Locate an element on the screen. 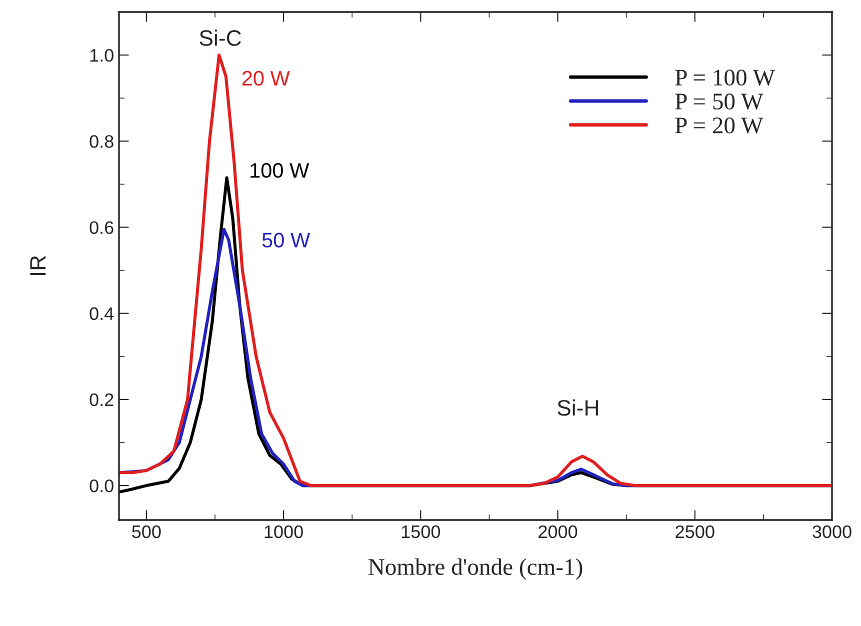  x-tick-label: 2500 is located at coordinates (695, 531).